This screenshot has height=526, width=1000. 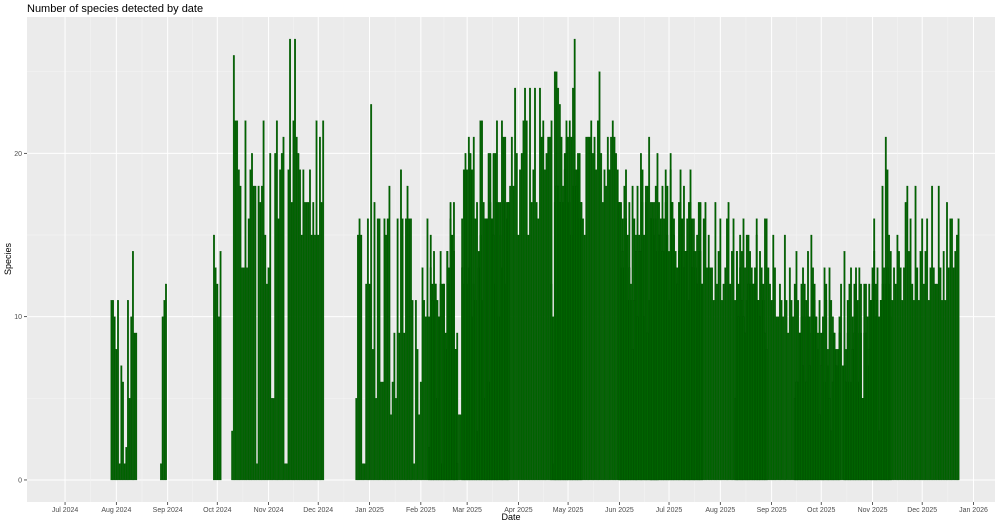 What do you see at coordinates (20, 480) in the screenshot?
I see `y-tick-label: 0` at bounding box center [20, 480].